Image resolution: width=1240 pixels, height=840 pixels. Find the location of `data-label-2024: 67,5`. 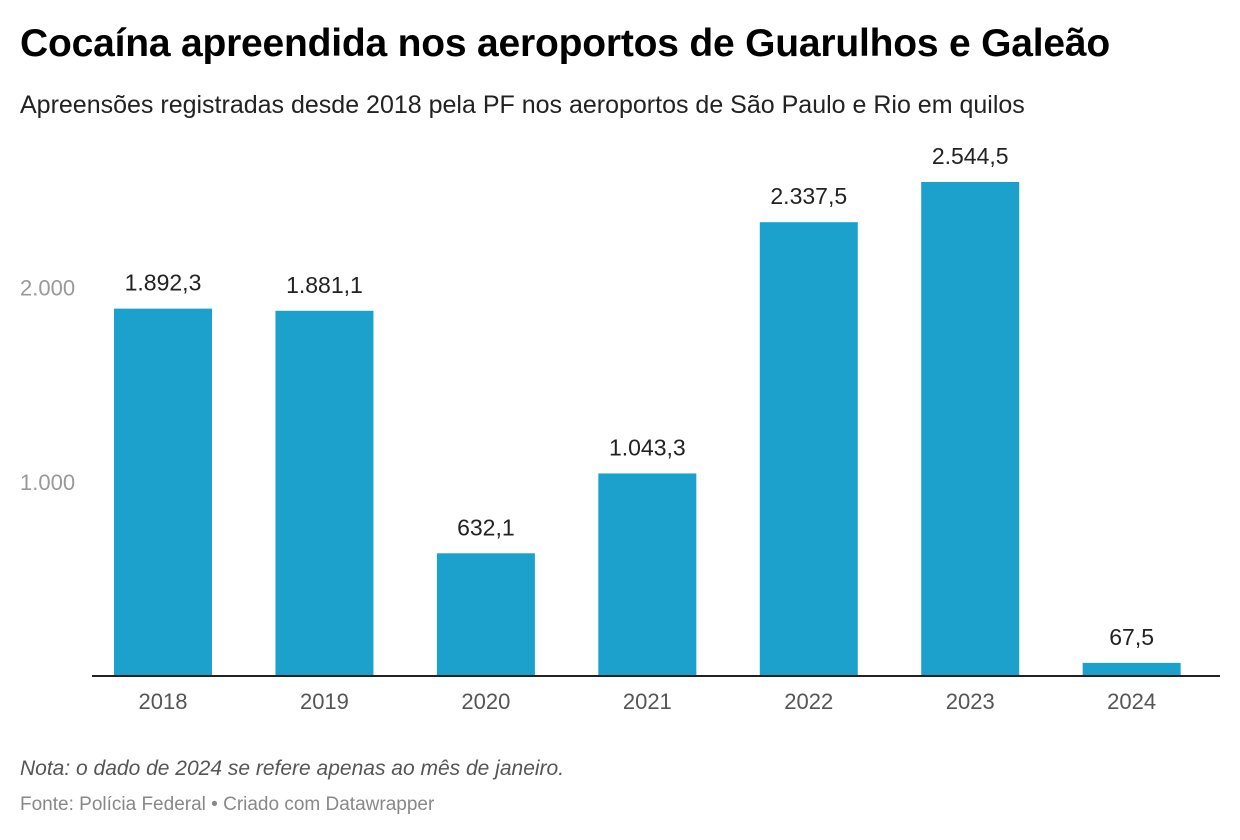

data-label-2024: 67,5 is located at coordinates (1131, 637).